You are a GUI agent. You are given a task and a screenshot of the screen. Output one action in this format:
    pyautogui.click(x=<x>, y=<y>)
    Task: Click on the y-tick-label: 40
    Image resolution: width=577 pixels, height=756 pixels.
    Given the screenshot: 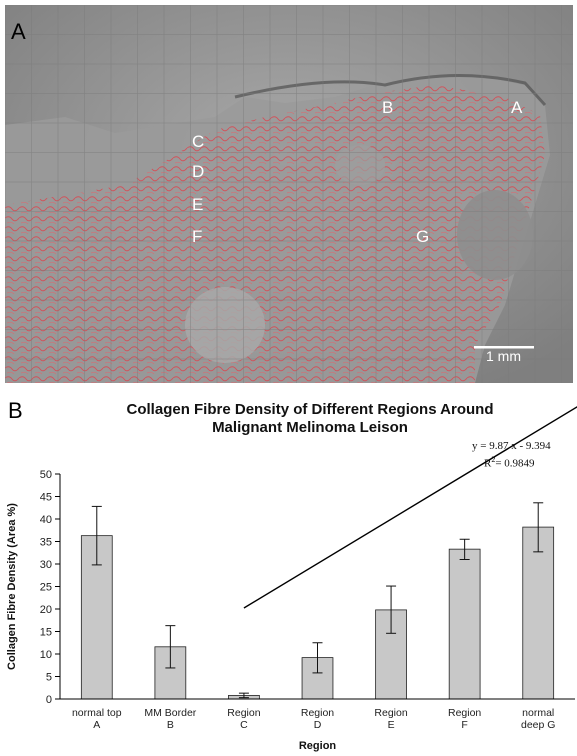 What is the action you would take?
    pyautogui.click(x=46, y=520)
    